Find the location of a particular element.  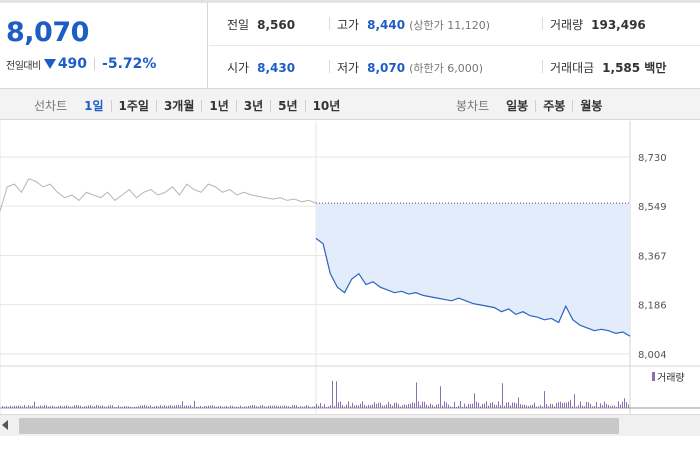

period-5y: 5년 is located at coordinates (287, 105).